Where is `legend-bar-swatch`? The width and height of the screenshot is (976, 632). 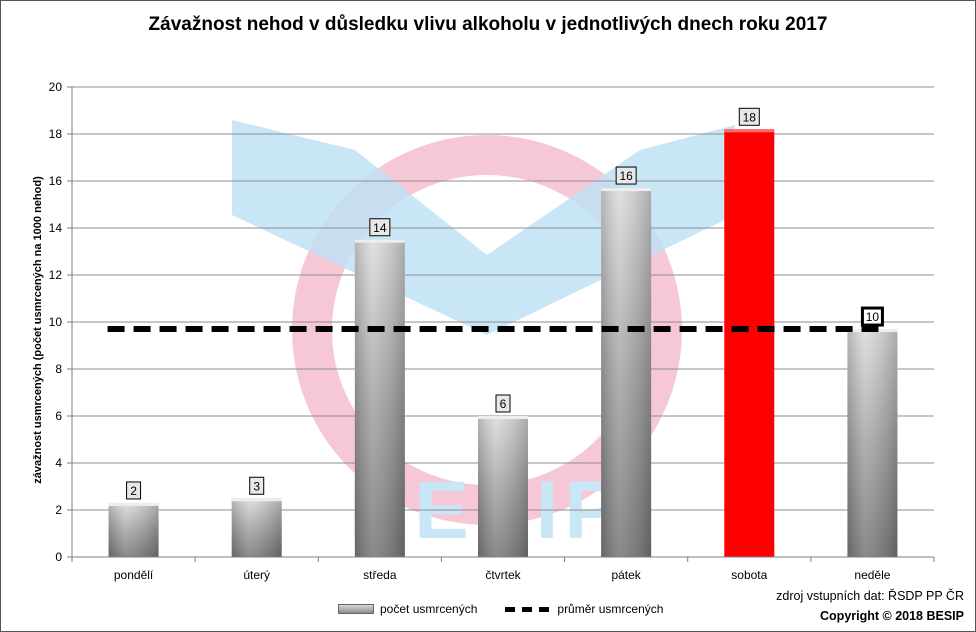
legend-bar-swatch is located at coordinates (356, 609).